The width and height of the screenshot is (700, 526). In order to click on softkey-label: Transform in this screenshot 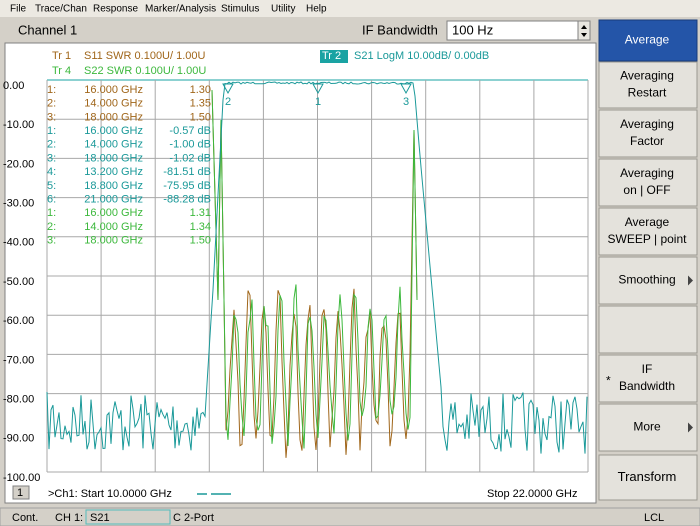, I will do `click(647, 476)`.